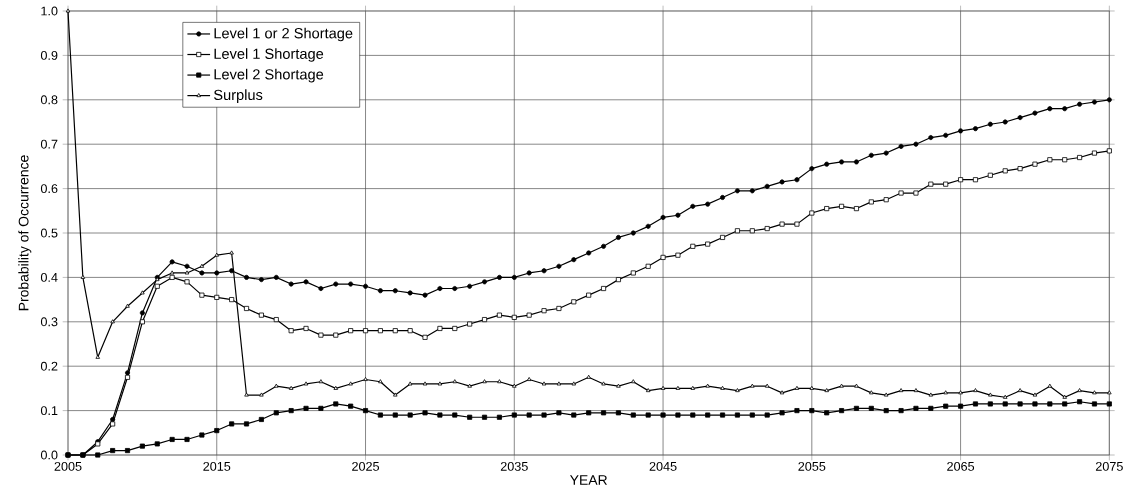 This screenshot has height=491, width=1139. Describe the element at coordinates (283, 34) in the screenshot. I see `legend-label: Level 1 or 2 Shortage` at that location.